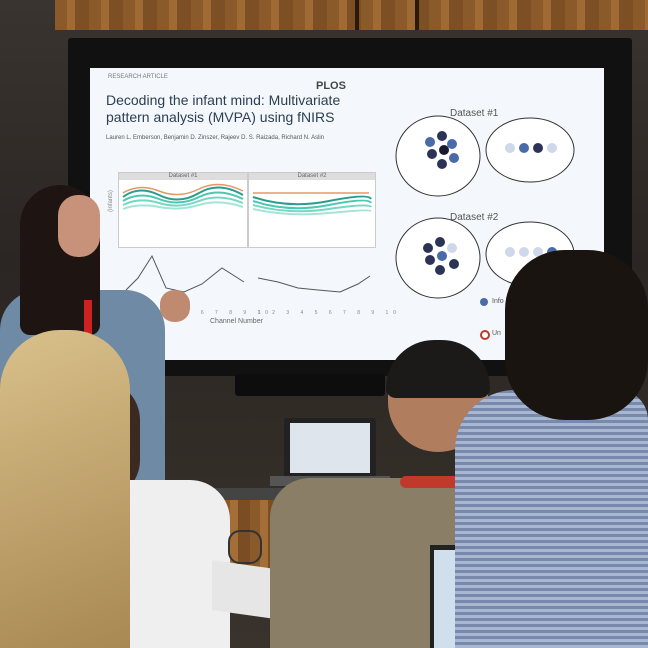 The image size is (648, 648). I want to click on presenter-laptop-screen, so click(330, 448).